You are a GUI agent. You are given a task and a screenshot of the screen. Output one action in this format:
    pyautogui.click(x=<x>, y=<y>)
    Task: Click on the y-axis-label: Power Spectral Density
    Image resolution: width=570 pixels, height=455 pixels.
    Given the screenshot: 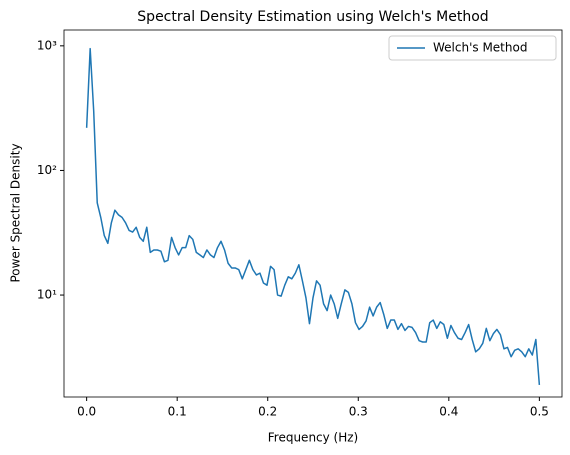 What is the action you would take?
    pyautogui.click(x=16, y=212)
    